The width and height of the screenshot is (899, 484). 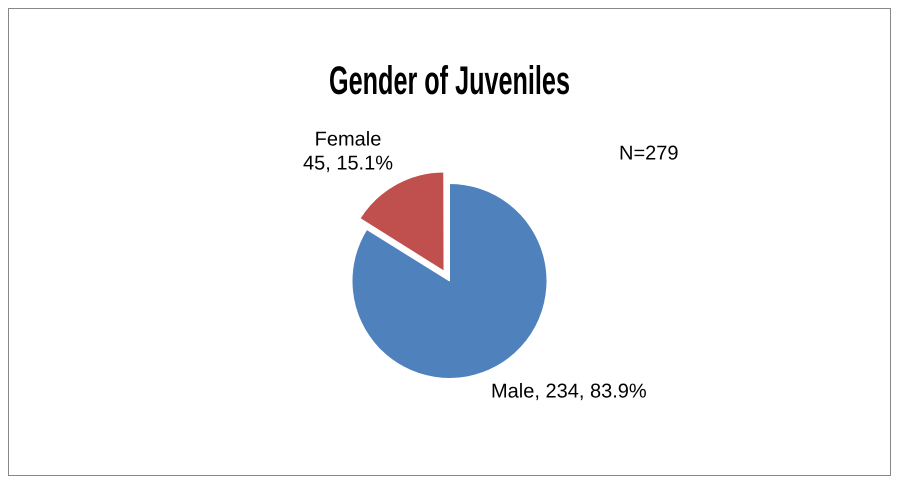 What do you see at coordinates (449, 81) in the screenshot?
I see `chart-title: Gender of Juveniles` at bounding box center [449, 81].